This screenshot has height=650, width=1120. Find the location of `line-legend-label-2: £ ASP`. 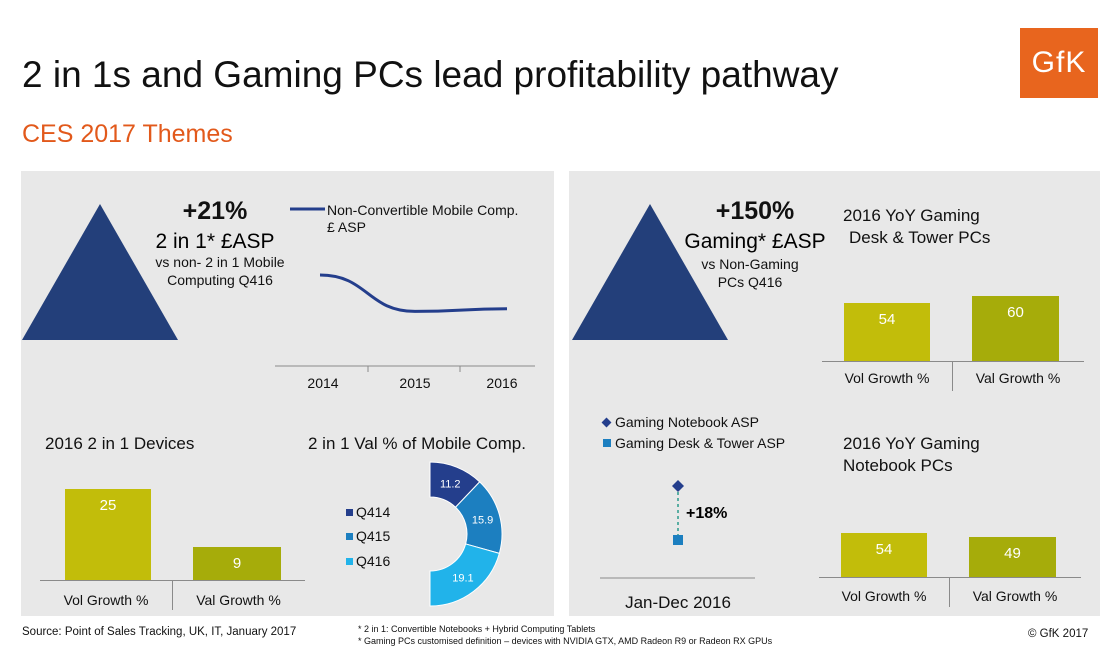

line-legend-label-2: £ ASP is located at coordinates (346, 227).